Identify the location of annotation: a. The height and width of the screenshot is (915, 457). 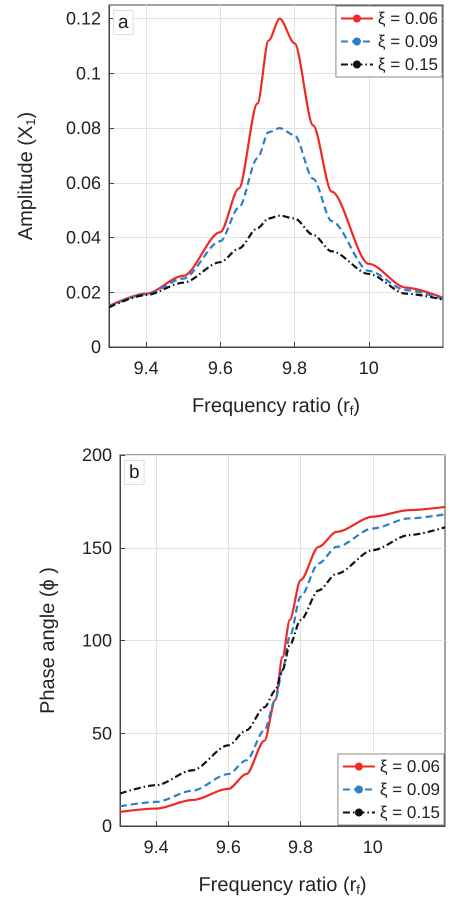
(123, 22).